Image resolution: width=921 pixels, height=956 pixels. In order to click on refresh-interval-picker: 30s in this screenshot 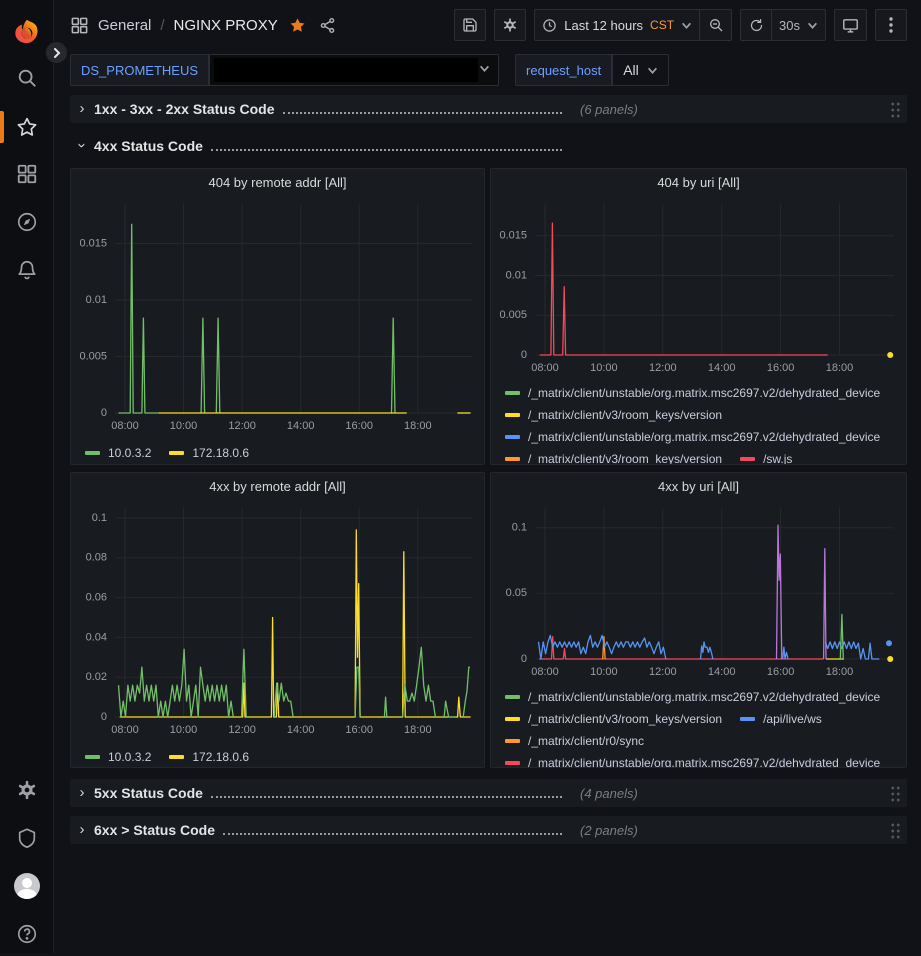, I will do `click(799, 25)`.